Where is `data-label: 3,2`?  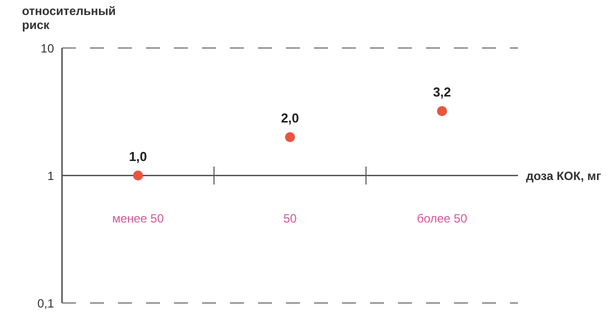 data-label: 3,2 is located at coordinates (442, 92).